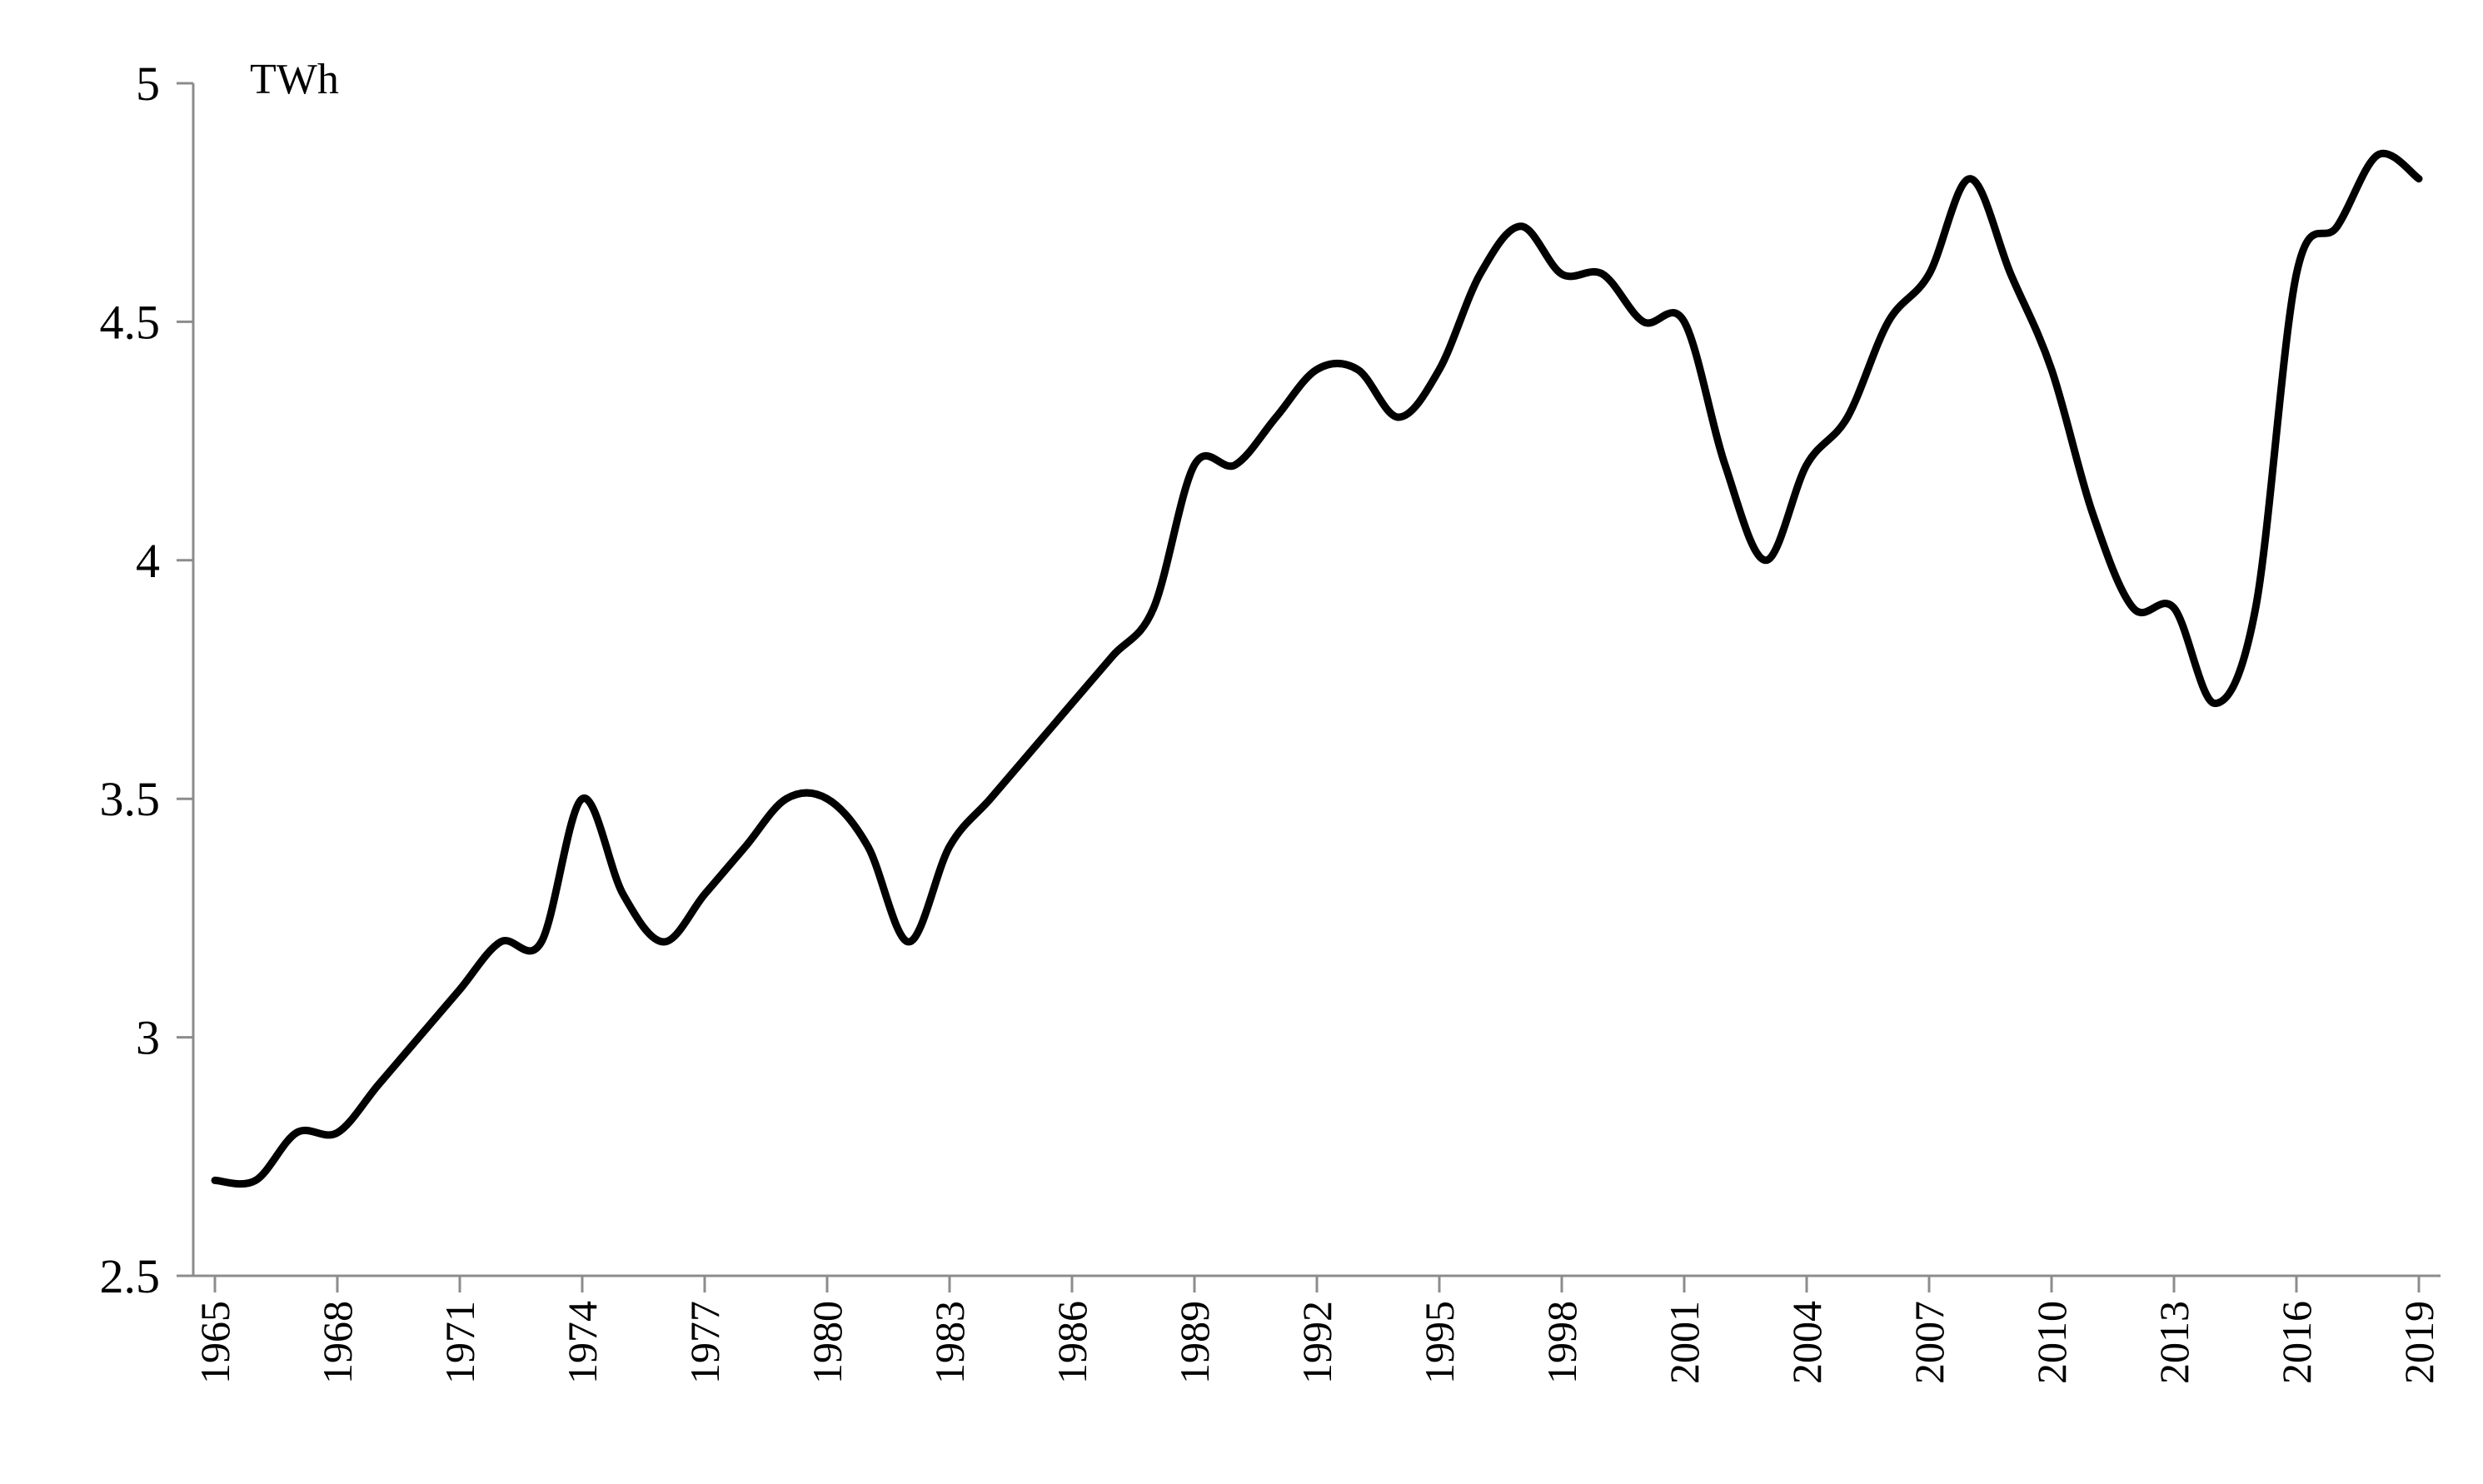 The height and width of the screenshot is (1484, 2483). I want to click on x-tick-label: 1995, so click(1439, 1342).